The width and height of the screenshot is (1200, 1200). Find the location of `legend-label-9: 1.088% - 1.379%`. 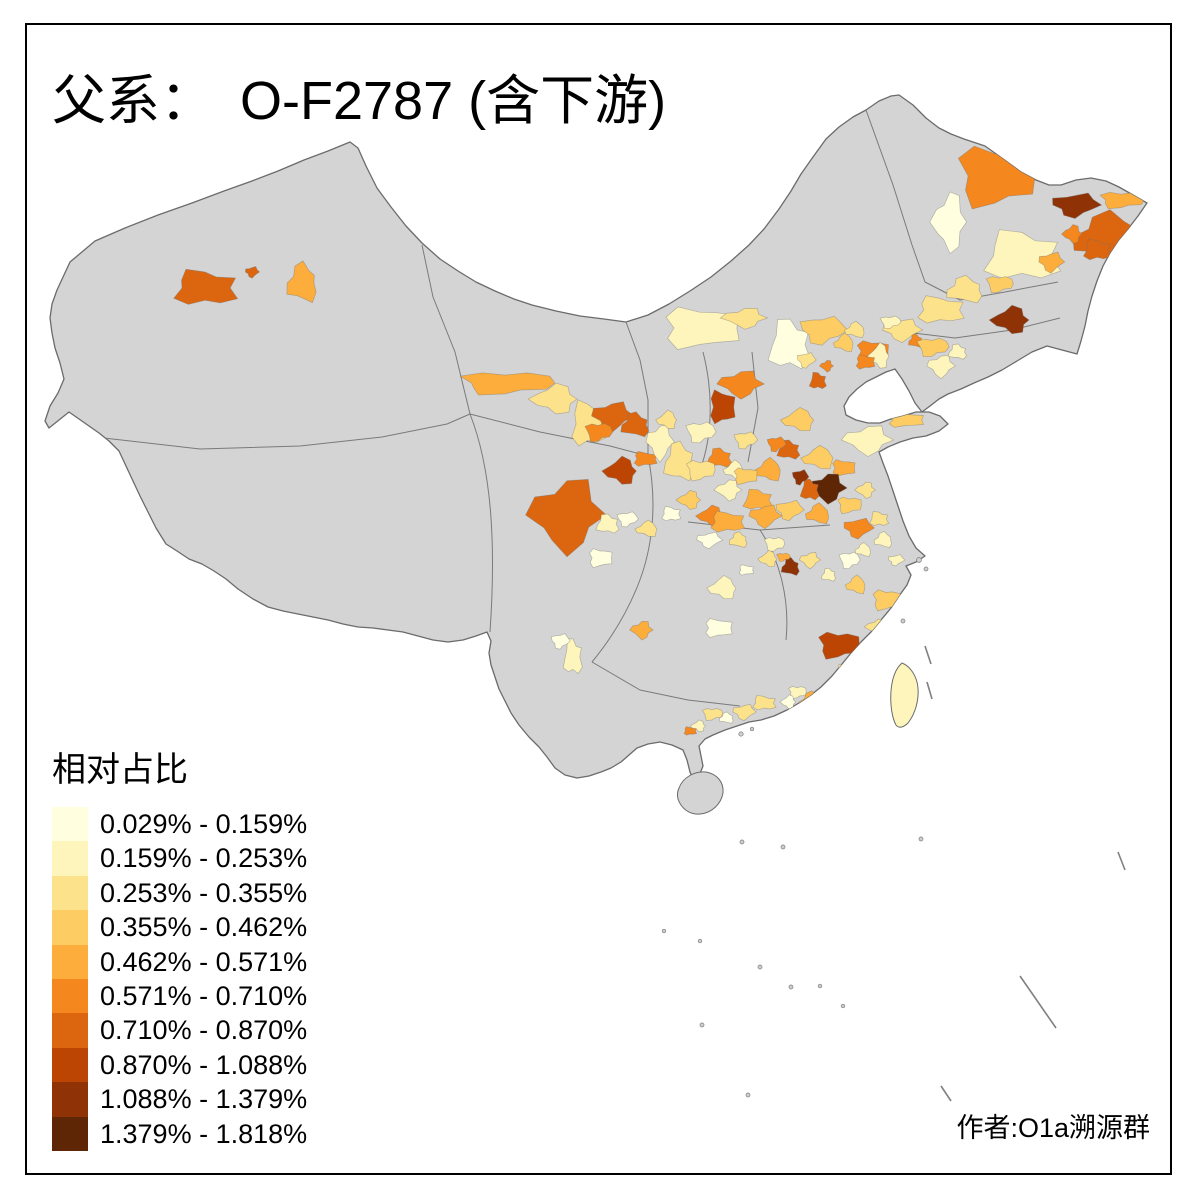

legend-label-9: 1.088% - 1.379% is located at coordinates (204, 1099).